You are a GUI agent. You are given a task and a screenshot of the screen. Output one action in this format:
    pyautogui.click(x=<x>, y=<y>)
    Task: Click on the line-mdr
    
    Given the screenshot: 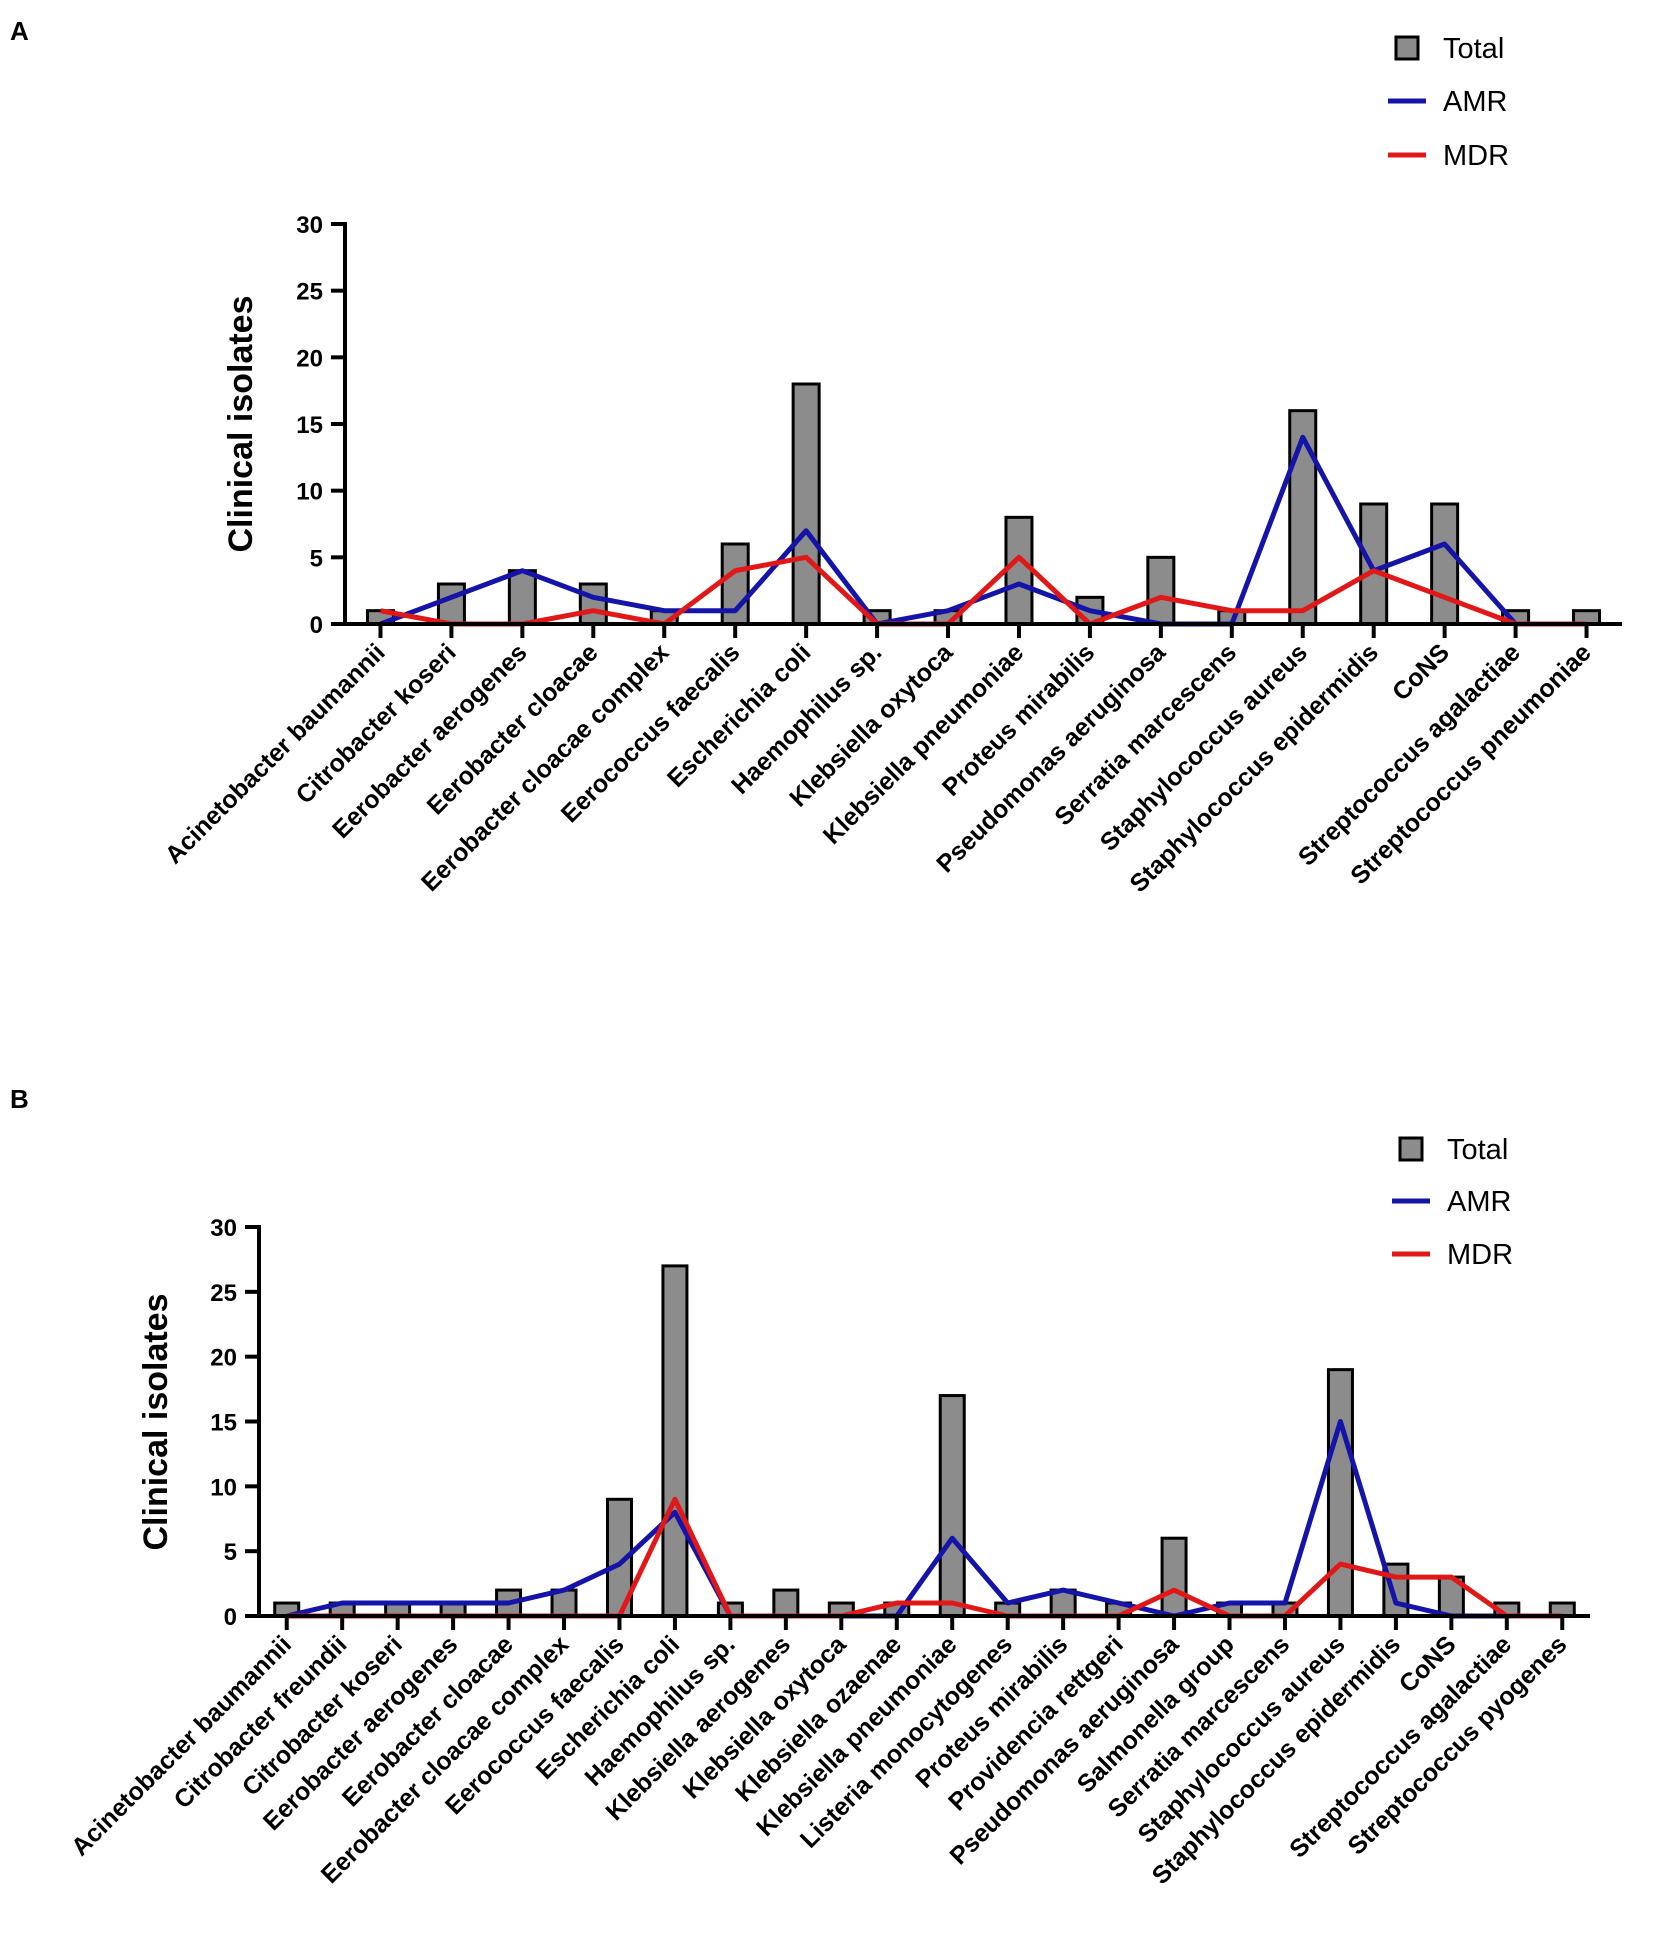 What is the action you would take?
    pyautogui.click(x=983, y=590)
    